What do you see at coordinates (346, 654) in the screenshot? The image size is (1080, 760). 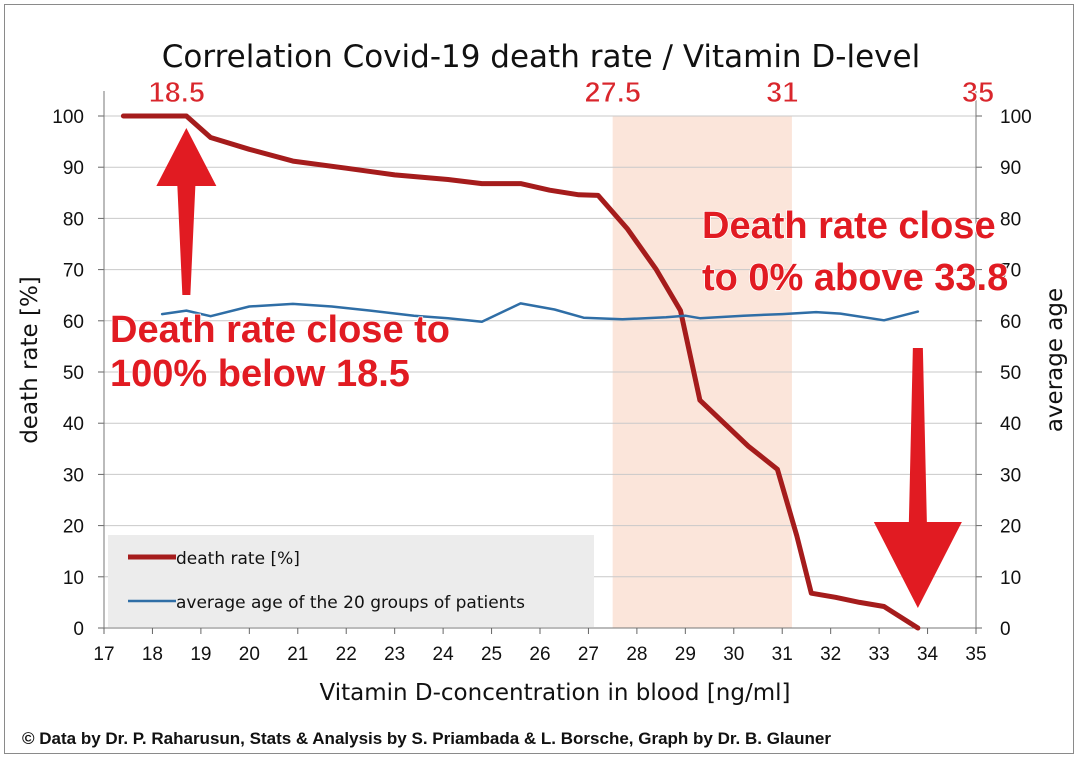 I see `x-tick-label: 22` at bounding box center [346, 654].